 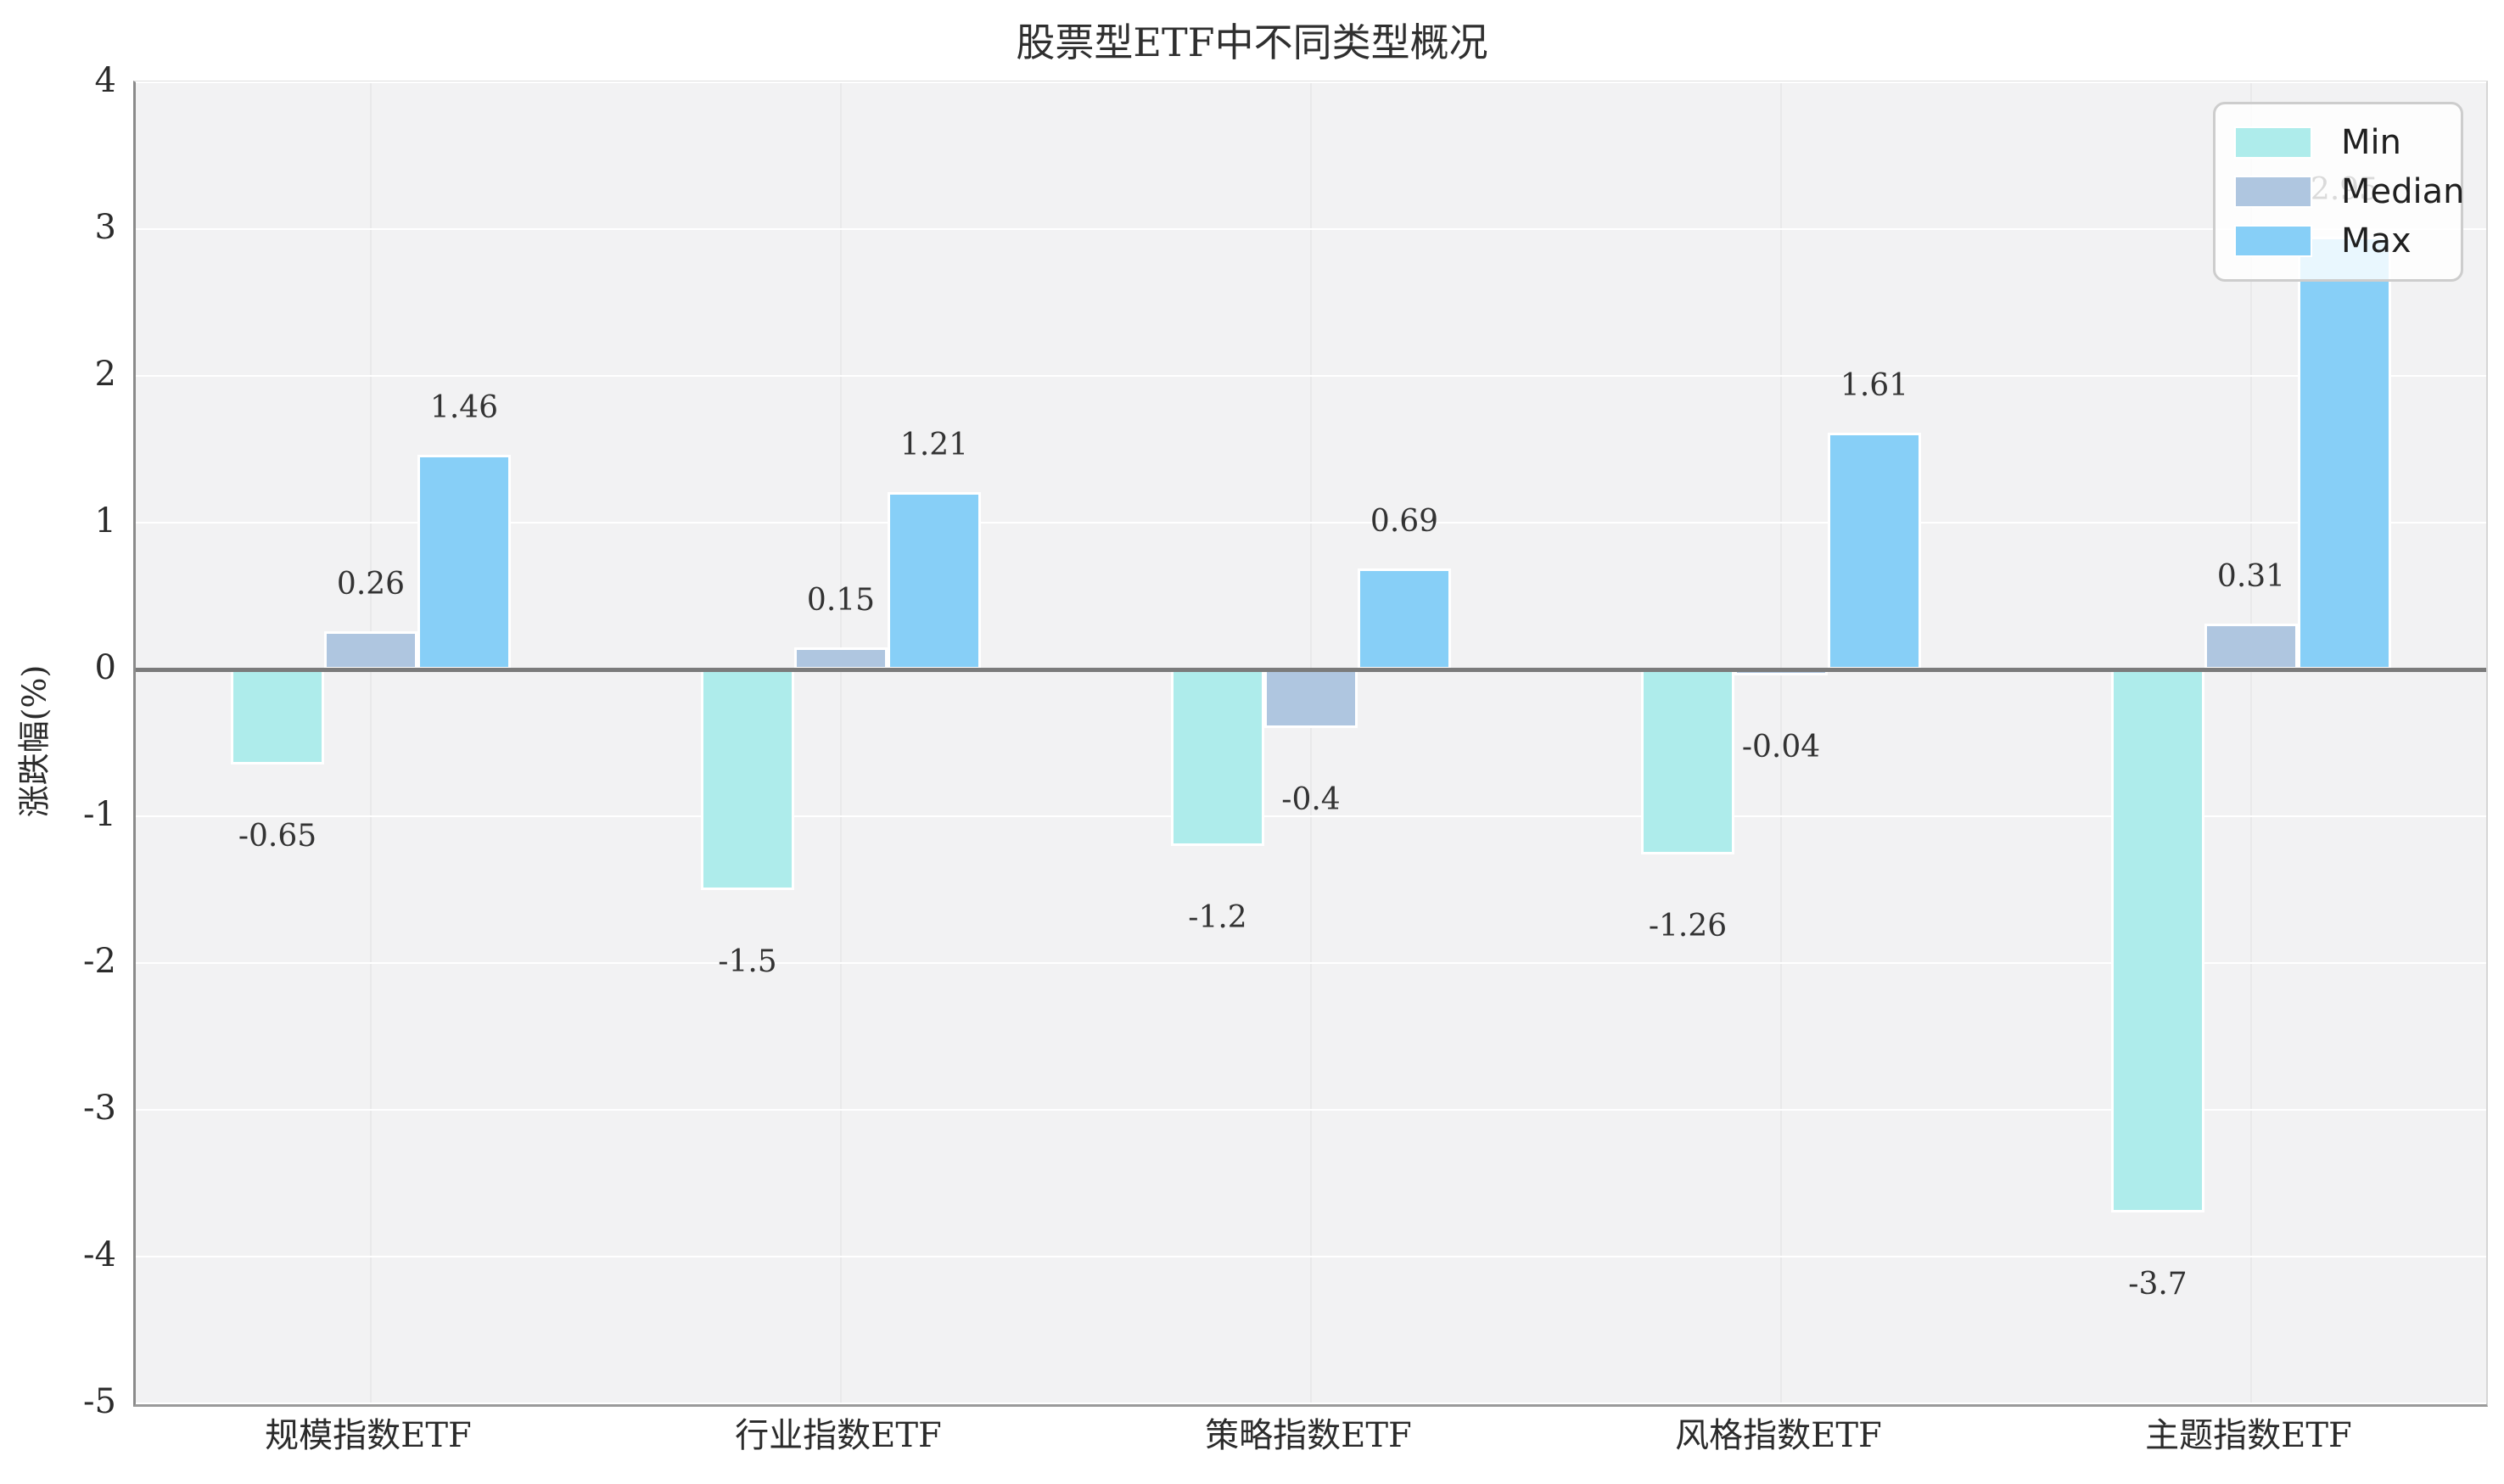 What do you see at coordinates (1405, 521) in the screenshot?
I see `bar-value-label: 0.69` at bounding box center [1405, 521].